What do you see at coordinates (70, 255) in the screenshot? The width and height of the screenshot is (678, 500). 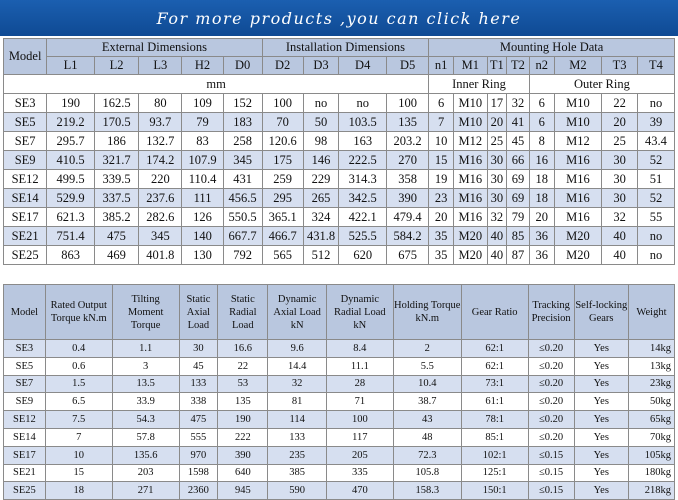 I see `table-cell: 863` at bounding box center [70, 255].